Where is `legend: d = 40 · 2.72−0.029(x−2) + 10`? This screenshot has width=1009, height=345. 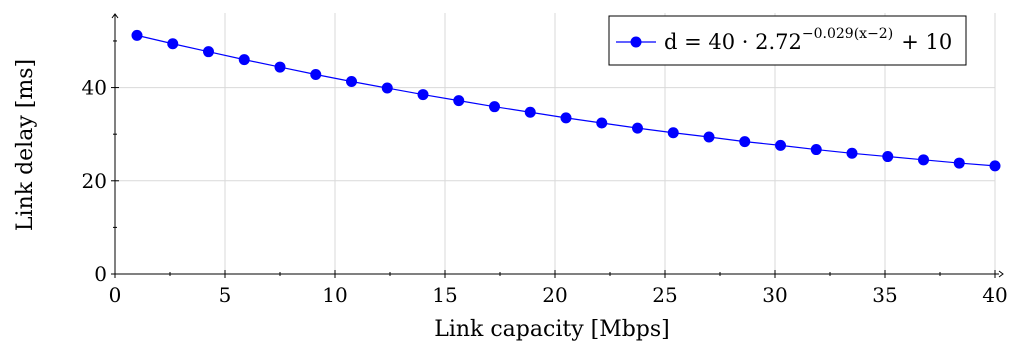 legend: d = 40 · 2.72−0.029(x−2) + 10 is located at coordinates (787, 40).